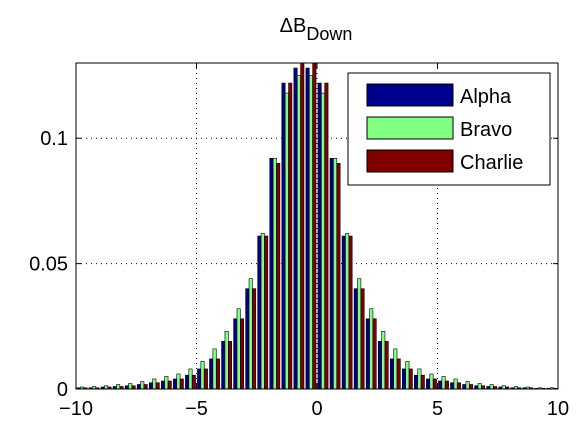 This screenshot has height=426, width=577. I want to click on x-tick-label: −10, so click(76, 409).